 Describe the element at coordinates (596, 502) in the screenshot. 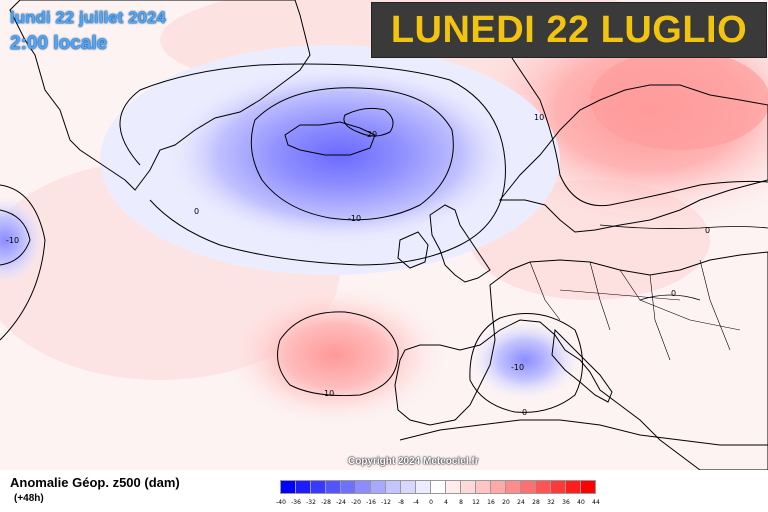

I see `scale-label: 44` at that location.